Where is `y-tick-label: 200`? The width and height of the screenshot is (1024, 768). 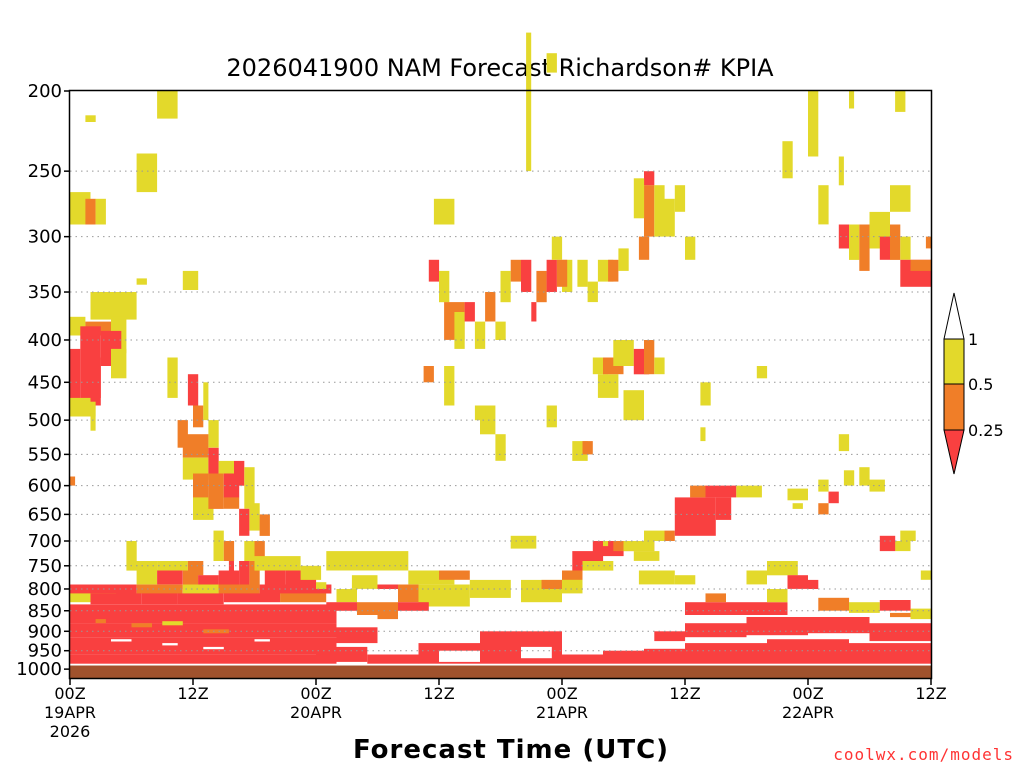 y-tick-label: 200 is located at coordinates (45, 91).